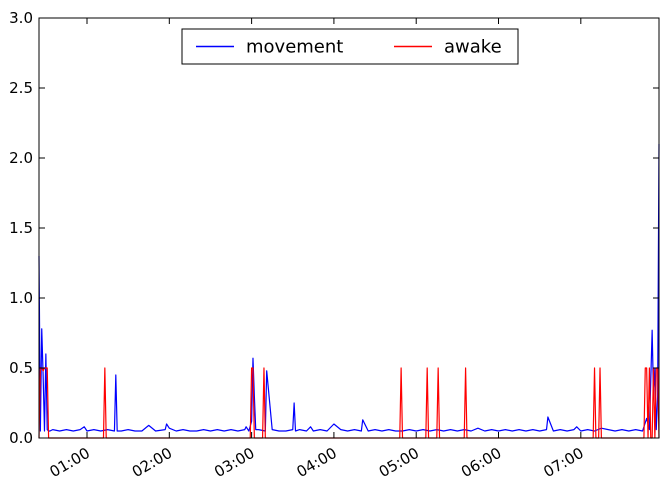  Describe the element at coordinates (21, 228) in the screenshot. I see `y-tick-label: 1.5` at that location.